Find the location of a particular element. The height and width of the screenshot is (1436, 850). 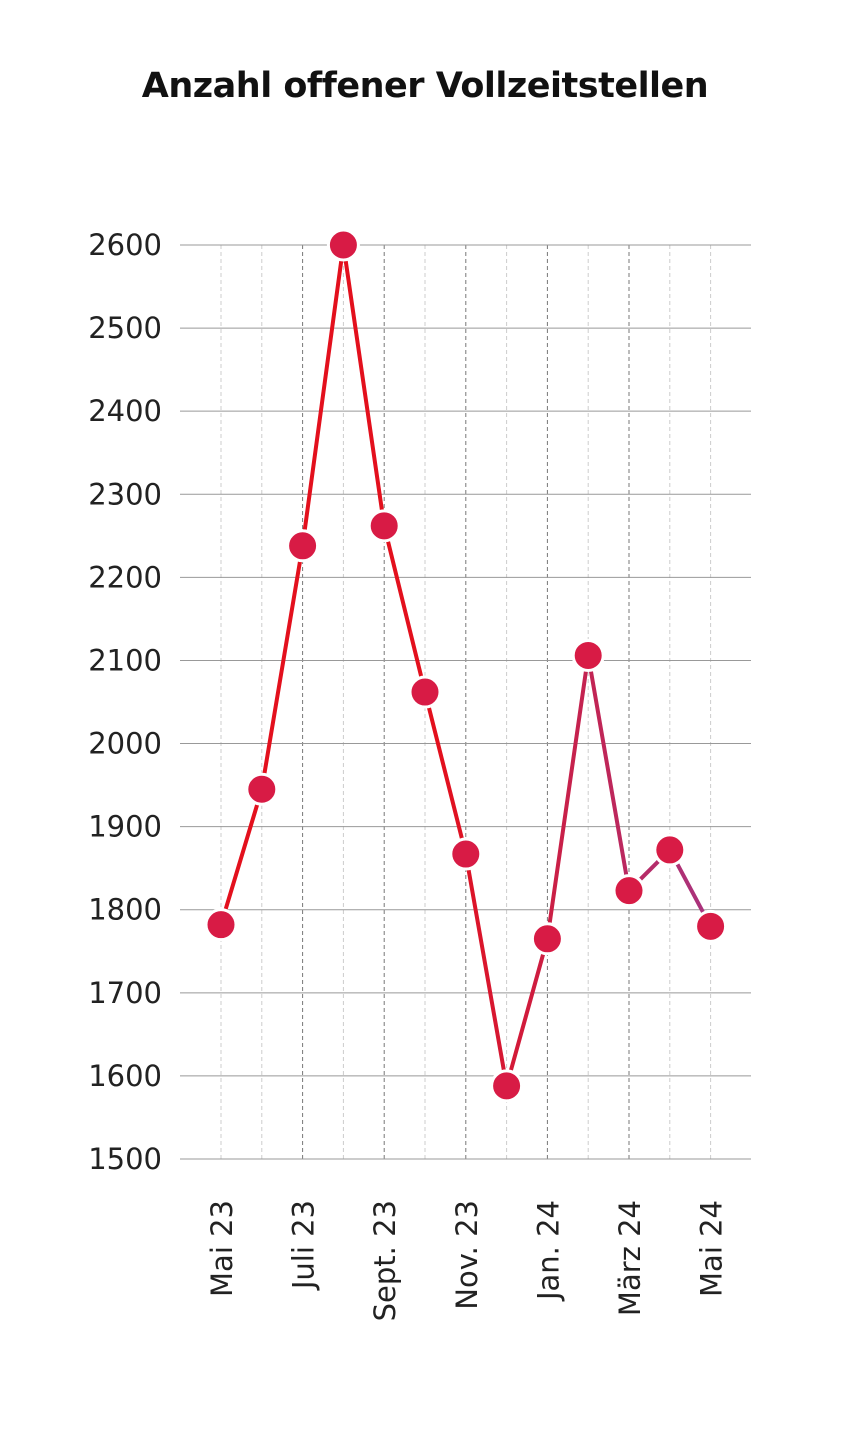

y-tick-label: 1600 is located at coordinates (125, 1076).